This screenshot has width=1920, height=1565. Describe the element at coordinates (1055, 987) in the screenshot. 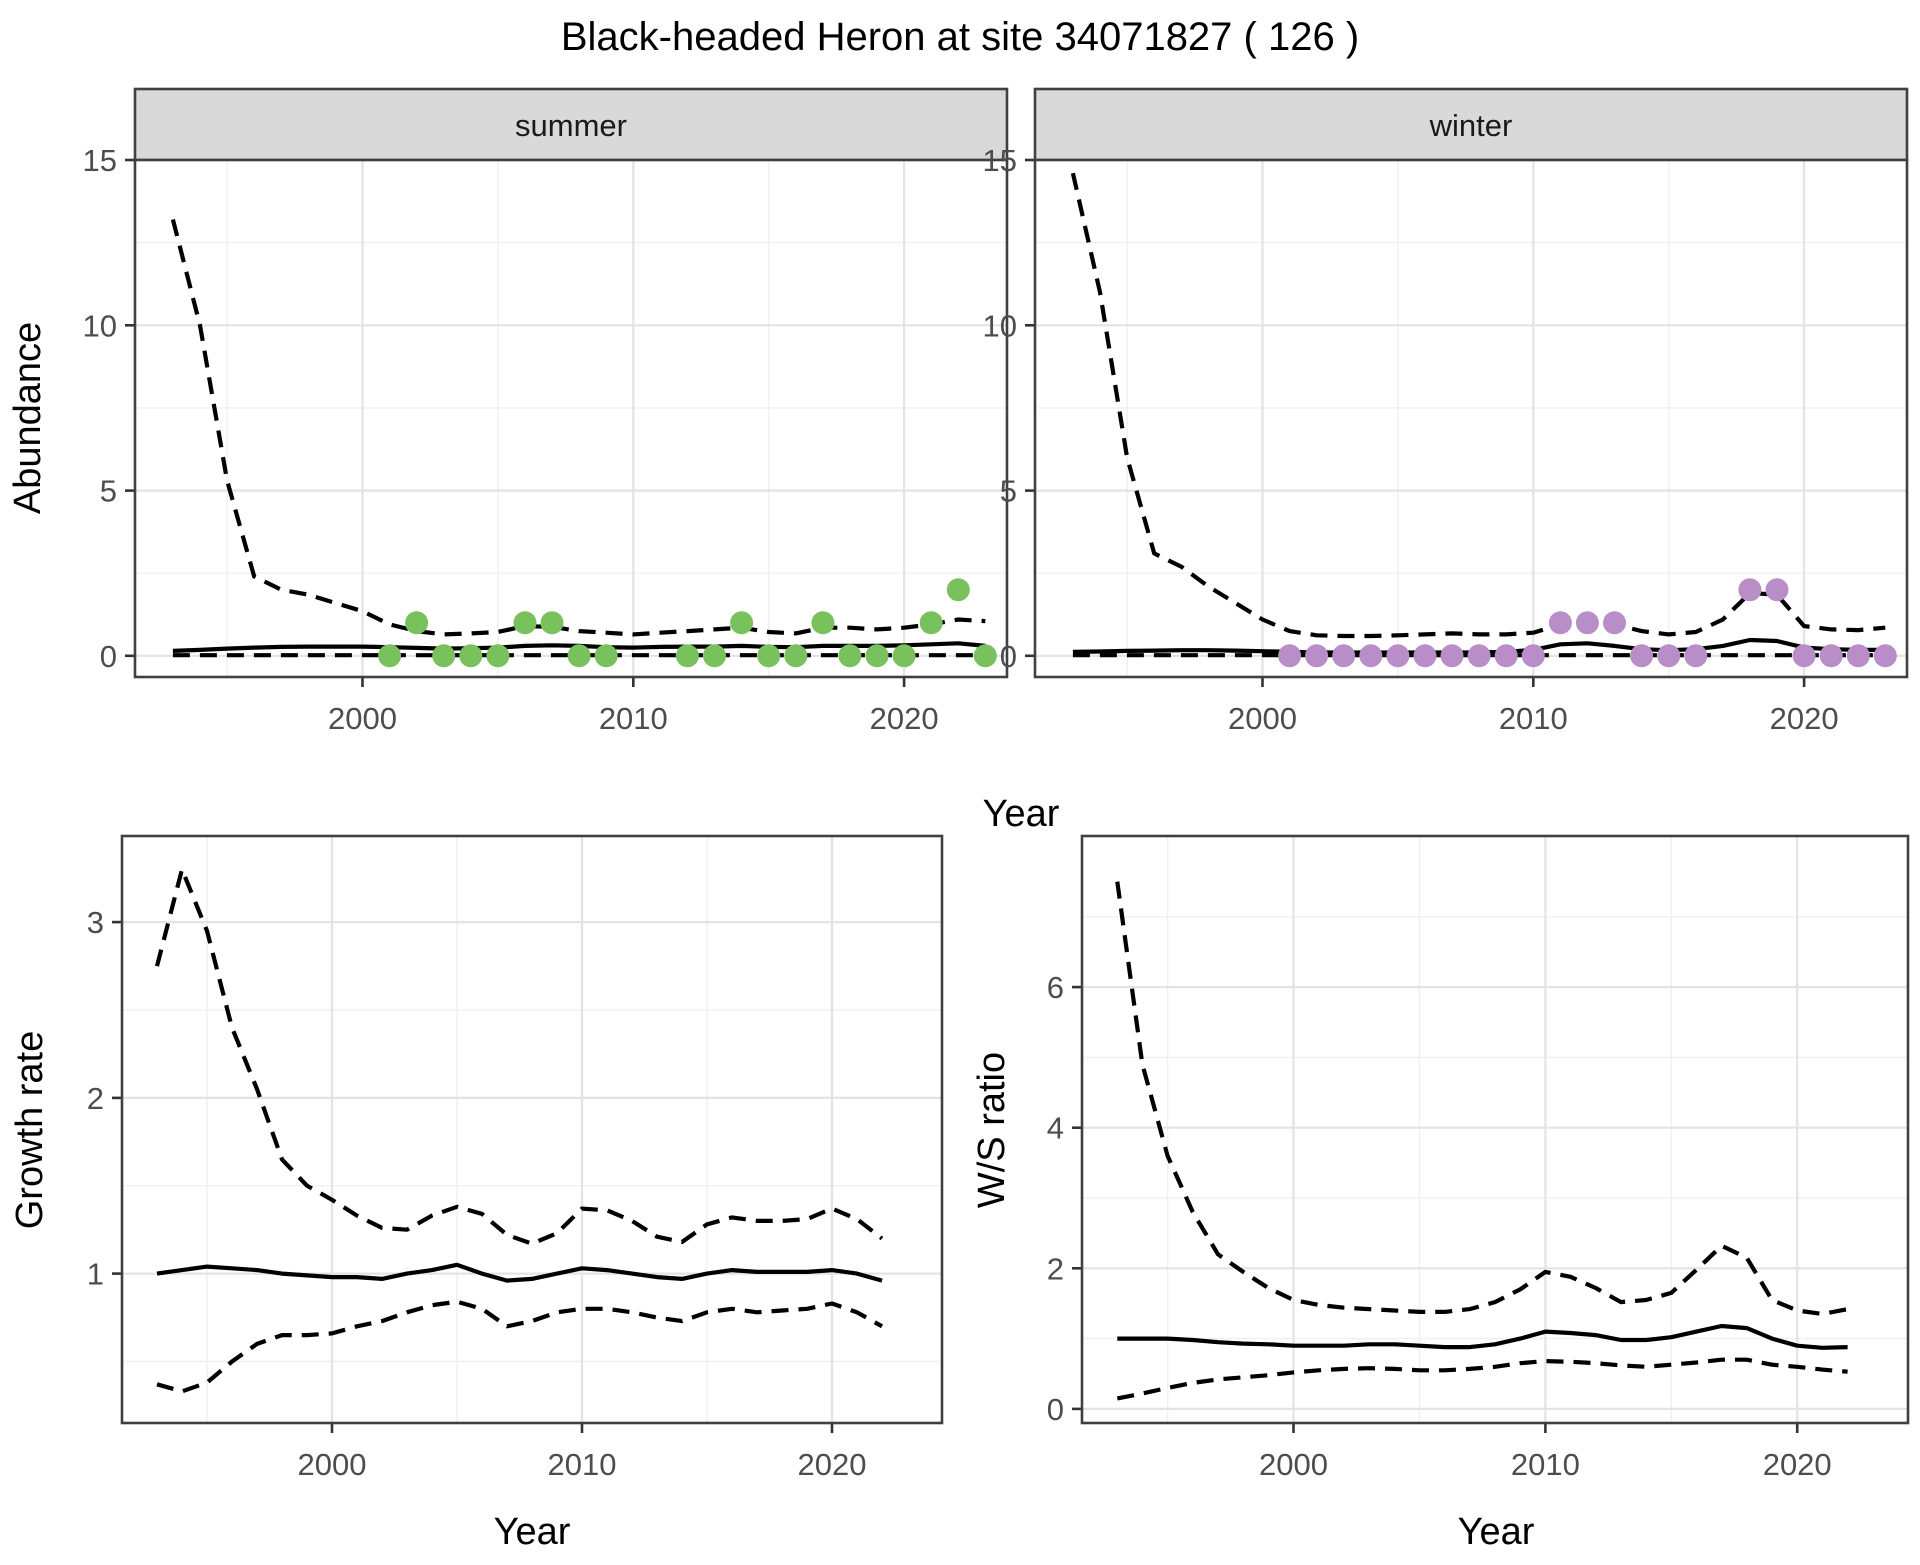

I see `y-tick-label: 6` at that location.